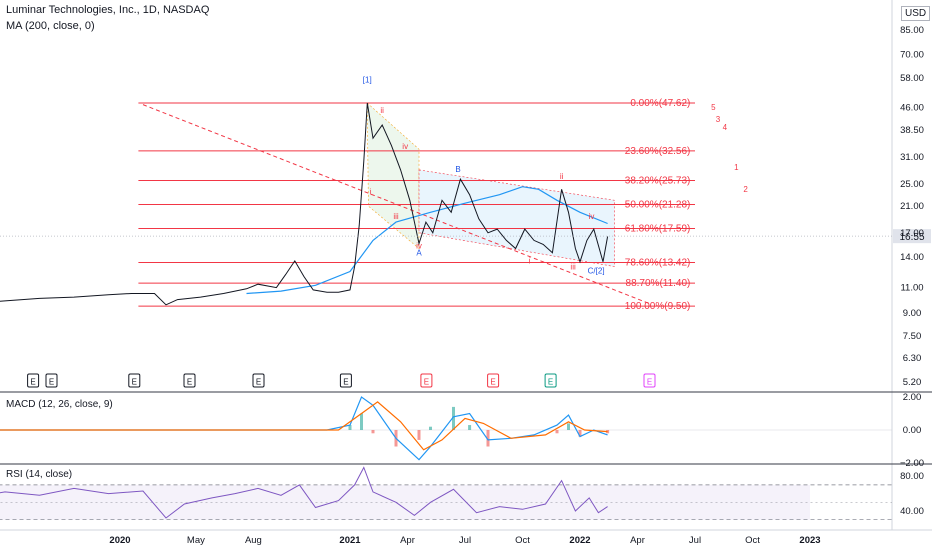 Image resolution: width=932 pixels, height=550 pixels. I want to click on time-axis-tick: Aug, so click(253, 540).